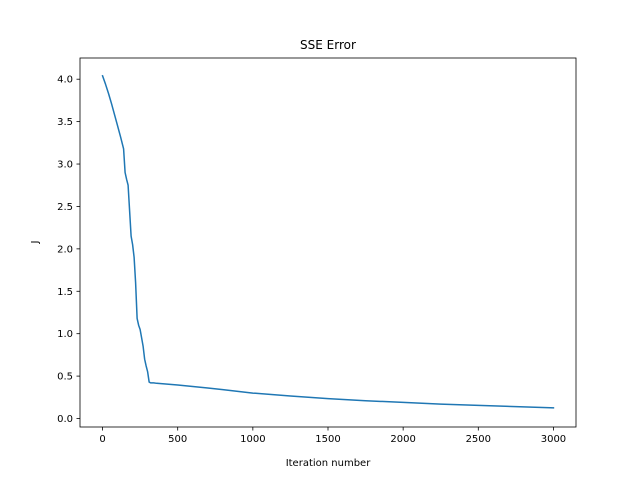 This screenshot has width=640, height=480. Describe the element at coordinates (65, 165) in the screenshot. I see `y-tick-label: 3.0` at that location.